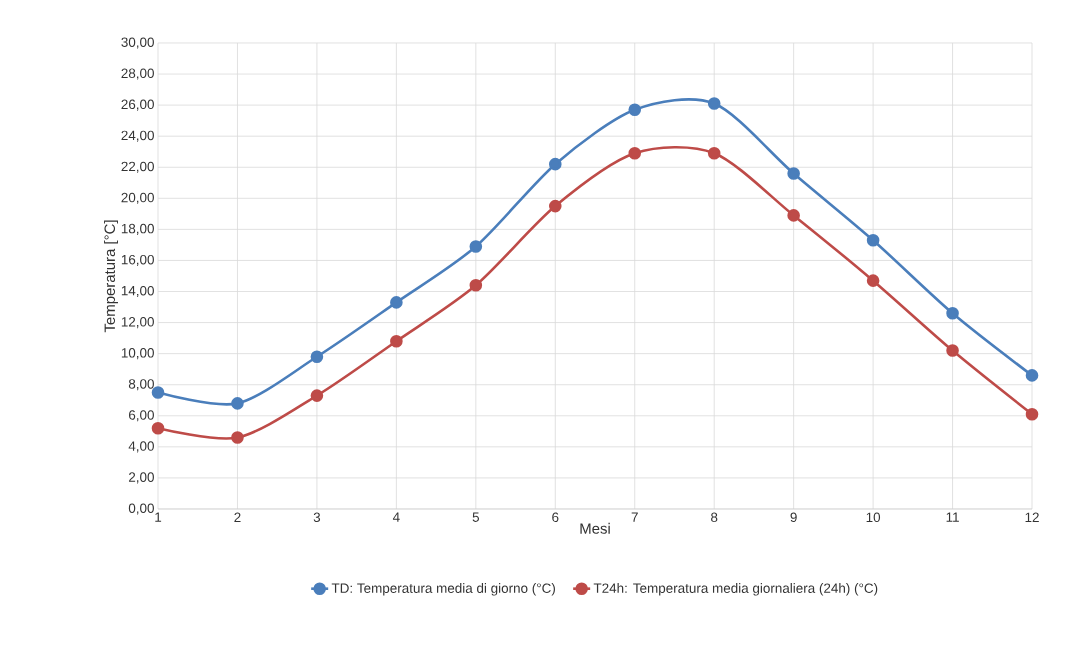 The height and width of the screenshot is (667, 1080). Describe the element at coordinates (137, 323) in the screenshot. I see `y-tick-label: 12,00` at that location.